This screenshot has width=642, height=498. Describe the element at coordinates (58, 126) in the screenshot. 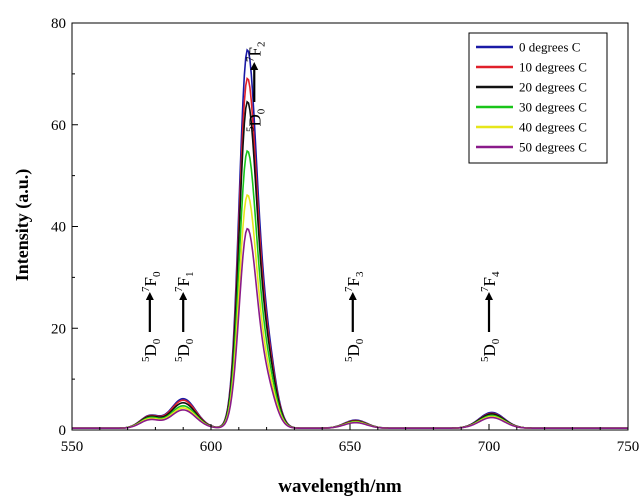

I see `y-tick-label: 60` at that location.